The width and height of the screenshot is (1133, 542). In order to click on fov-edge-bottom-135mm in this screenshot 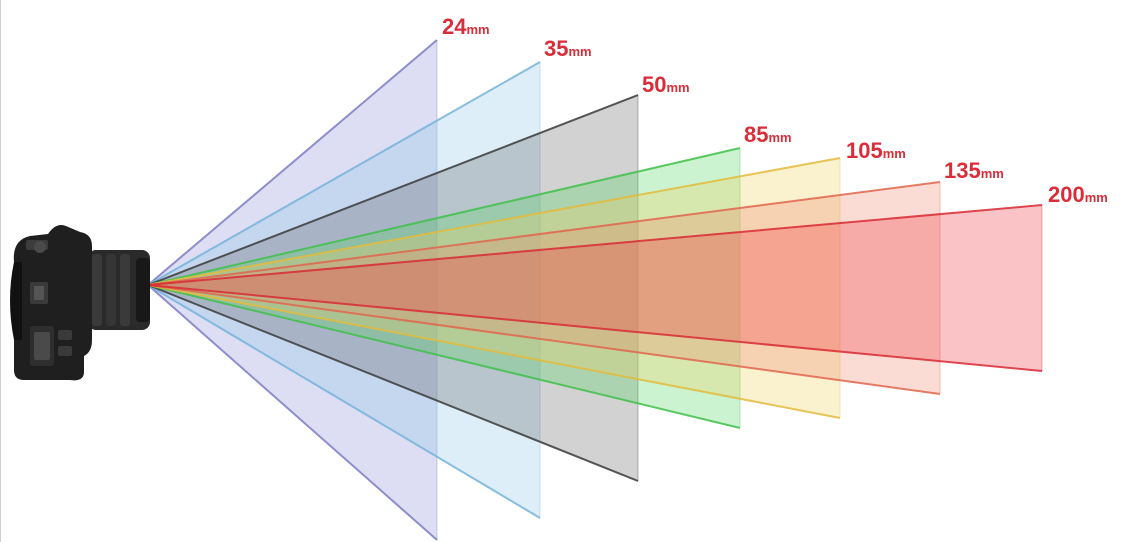, I will do `click(544, 339)`.